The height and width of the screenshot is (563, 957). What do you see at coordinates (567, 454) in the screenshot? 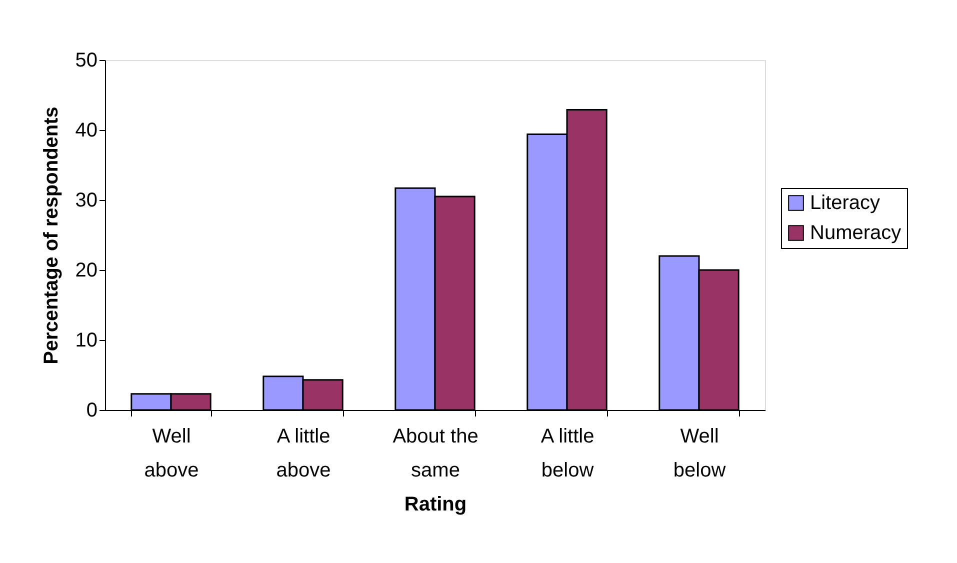
I see `x-tick-label: A little below` at bounding box center [567, 454].